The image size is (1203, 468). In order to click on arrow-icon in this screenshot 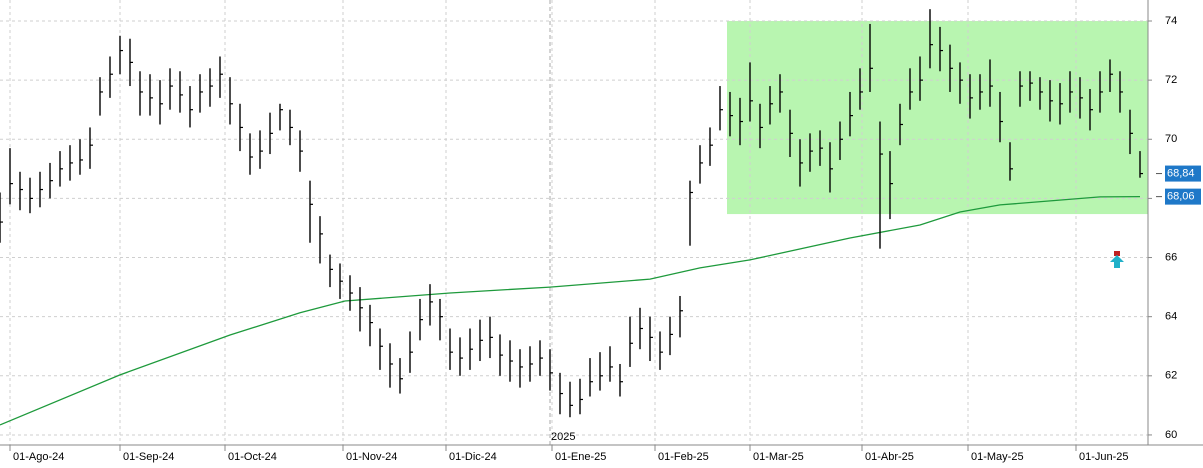, I will do `click(1117, 259)`.